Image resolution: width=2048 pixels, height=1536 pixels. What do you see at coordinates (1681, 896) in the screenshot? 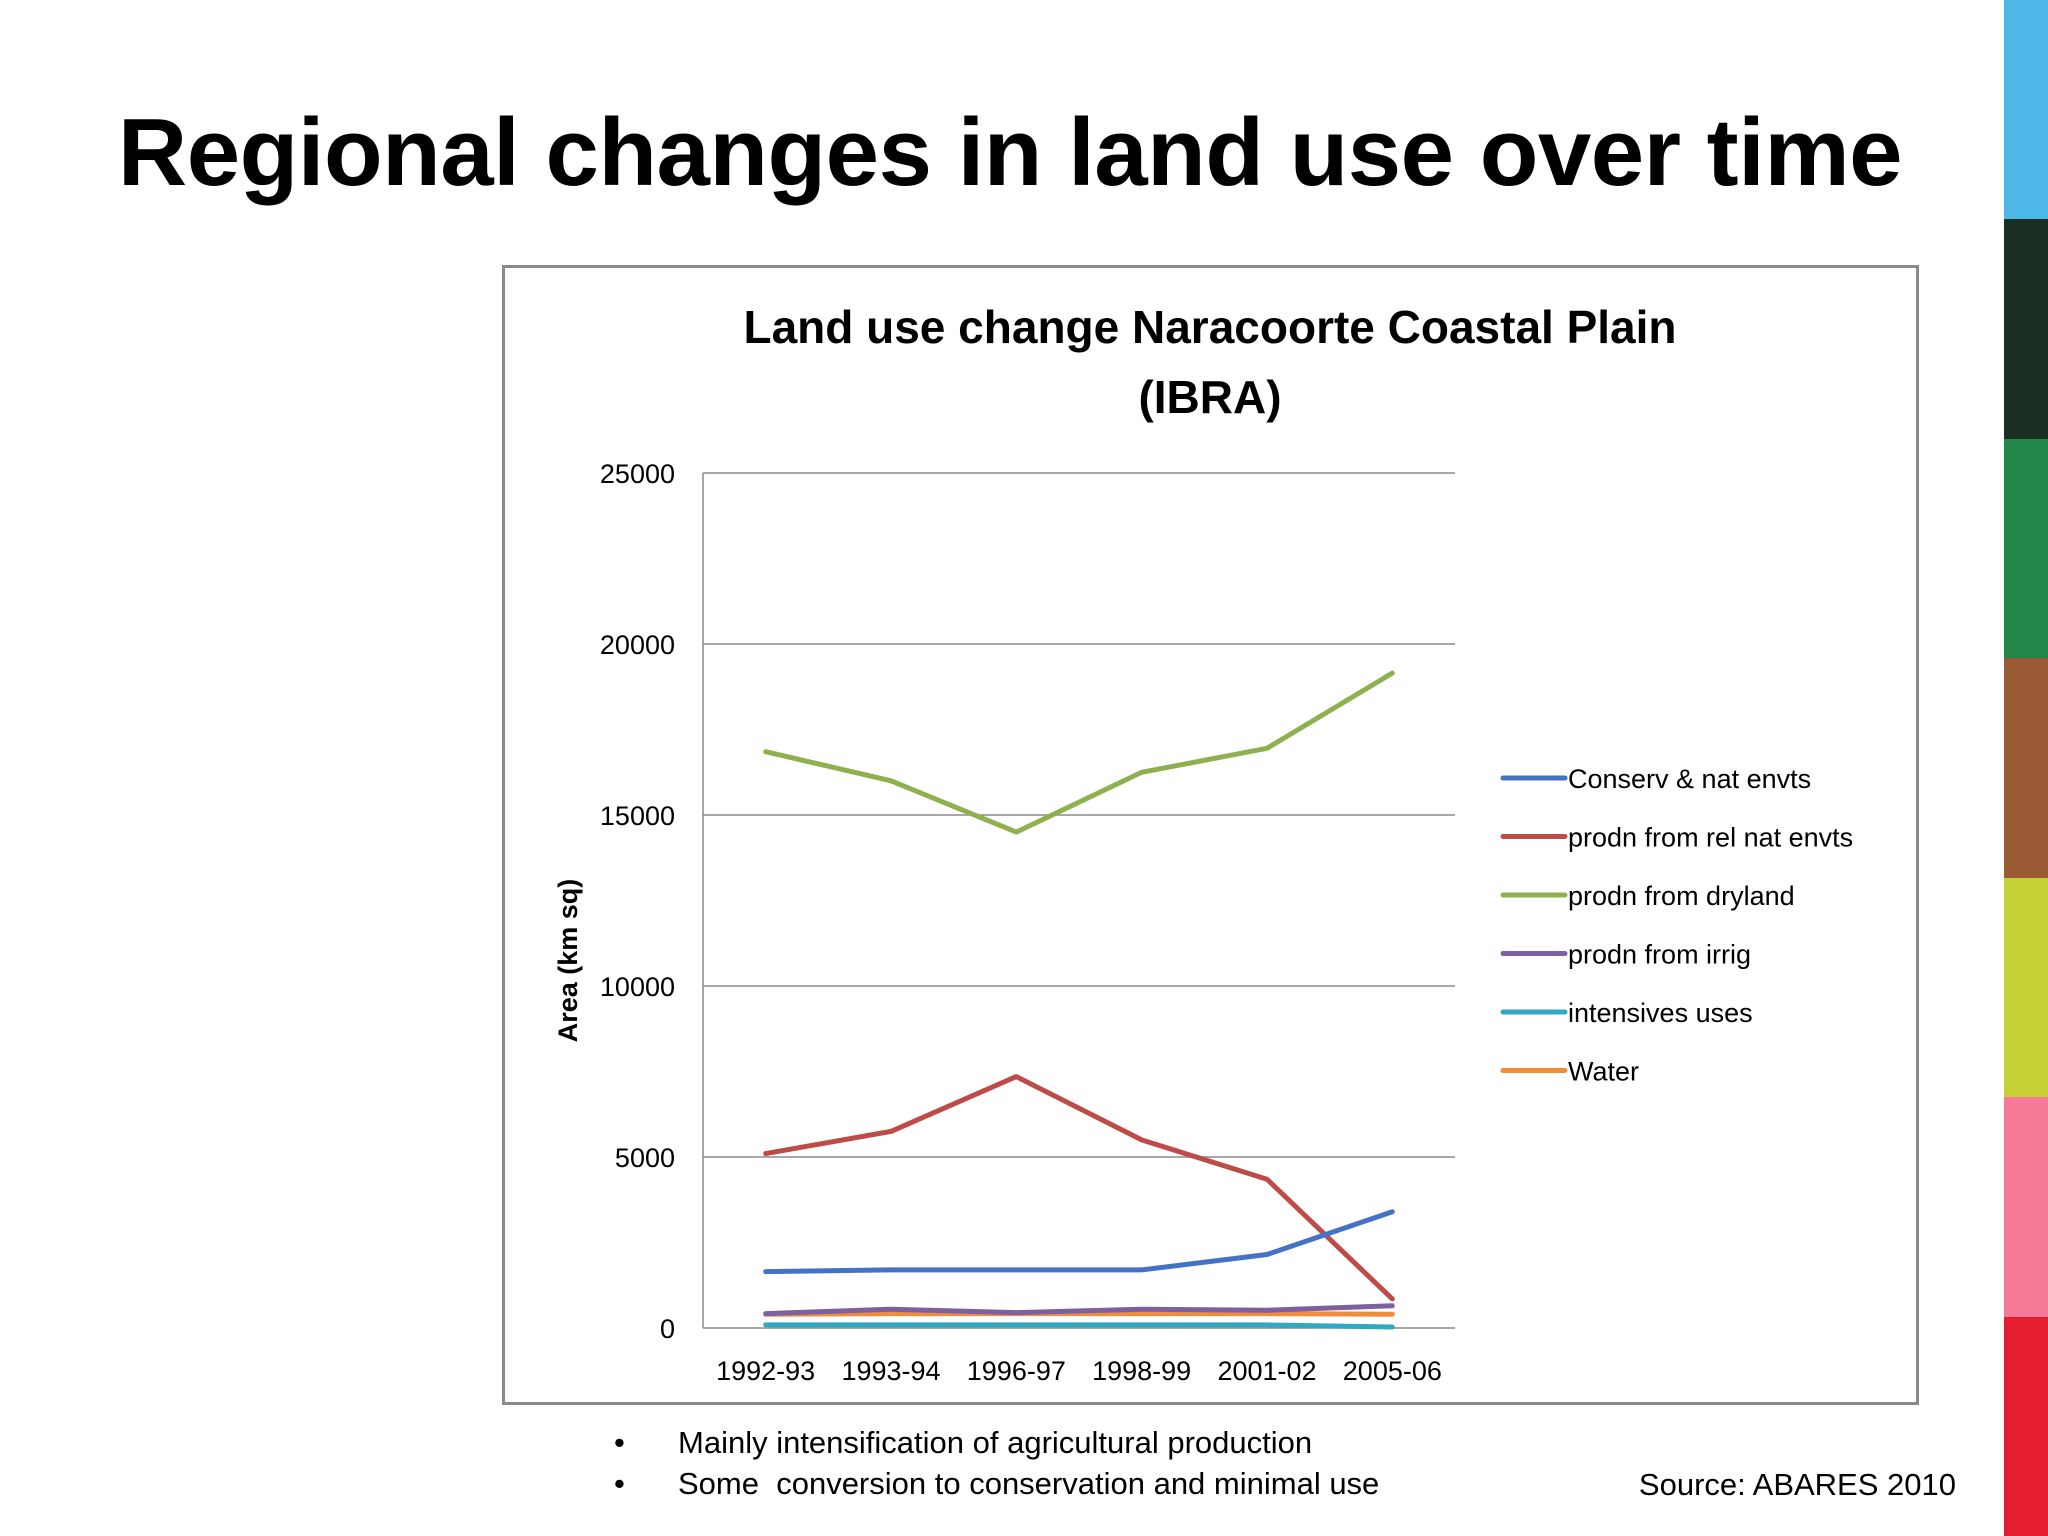
I see `legend-label: prodn from dryland` at bounding box center [1681, 896].